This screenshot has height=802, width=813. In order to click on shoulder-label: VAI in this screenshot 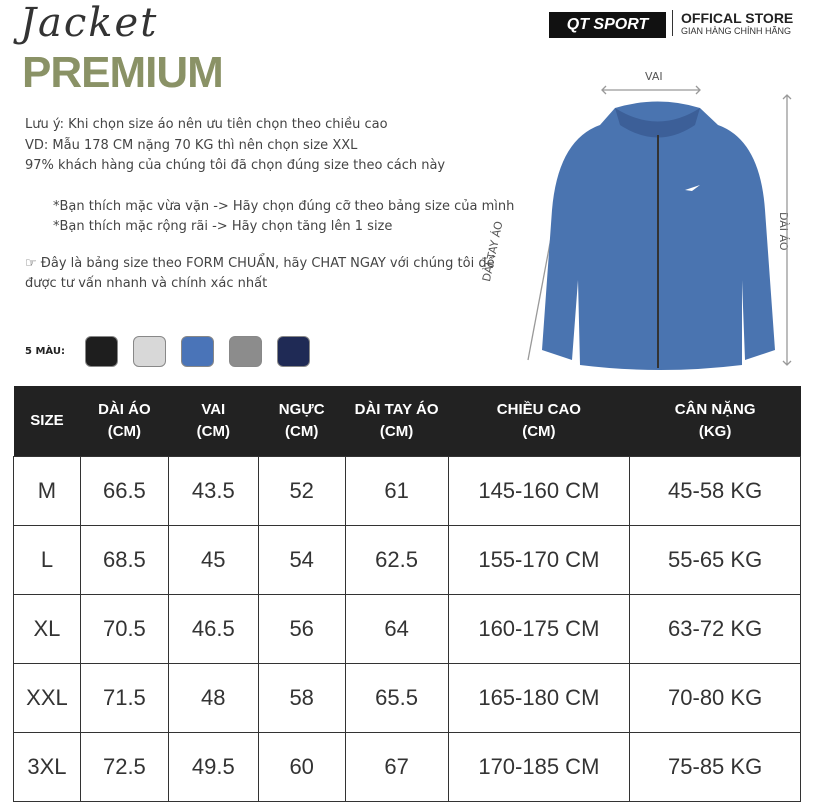, I will do `click(654, 76)`.